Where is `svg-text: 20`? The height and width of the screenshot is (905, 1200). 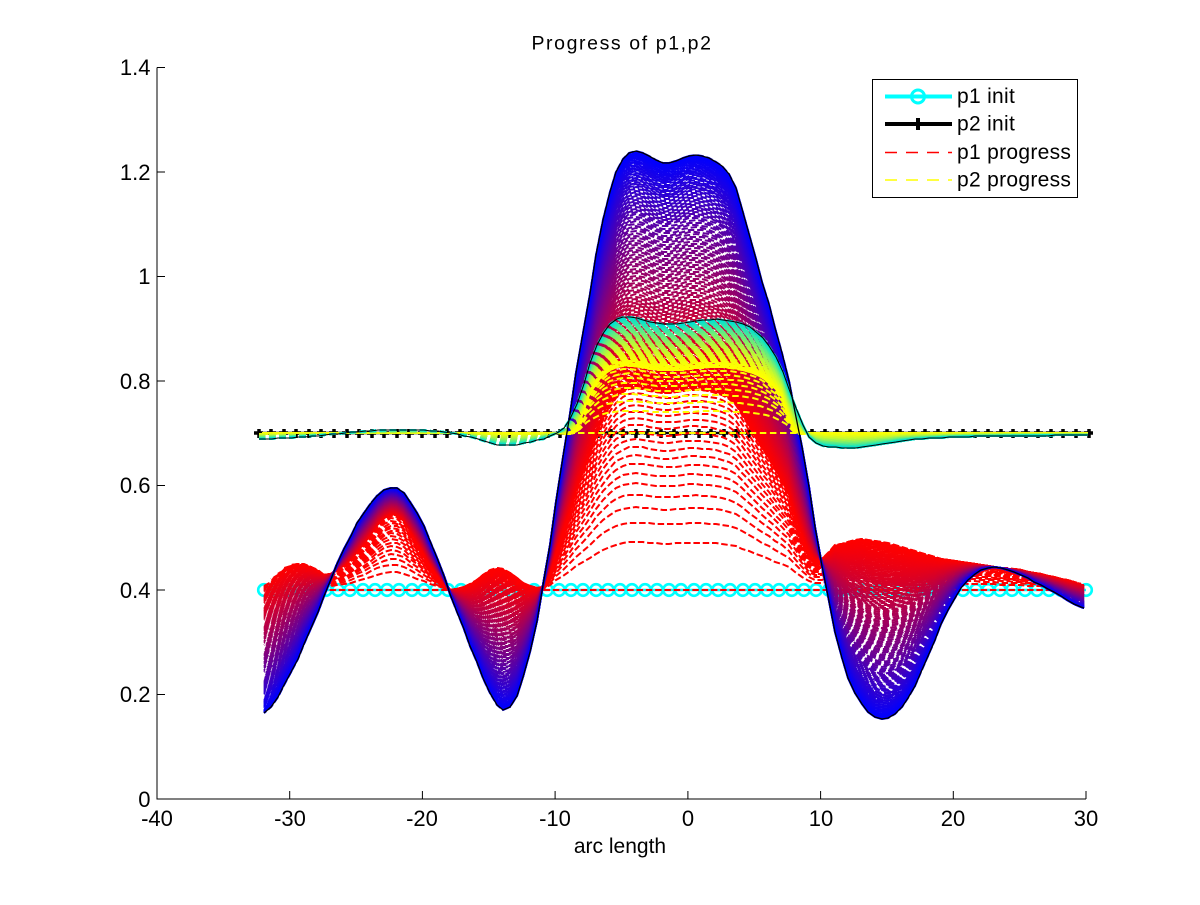 svg-text: 20 is located at coordinates (953, 818).